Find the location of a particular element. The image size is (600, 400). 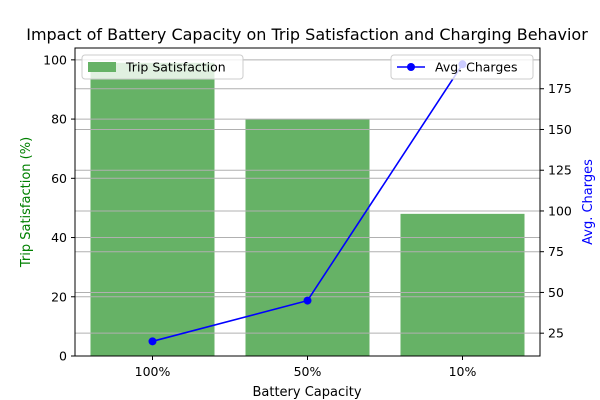

legend-label-trip-satisfaction: Trip Satisfaction is located at coordinates (175, 67).